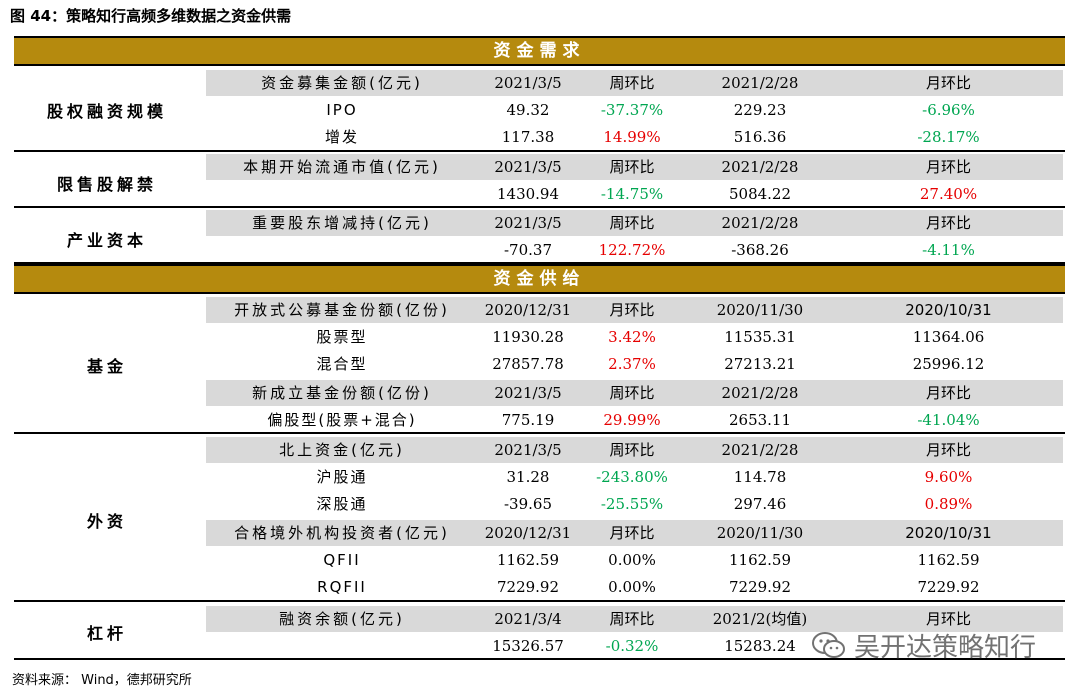 This screenshot has width=1080, height=692. Describe the element at coordinates (528, 337) in the screenshot. I see `table-cell: 11930.28` at that location.